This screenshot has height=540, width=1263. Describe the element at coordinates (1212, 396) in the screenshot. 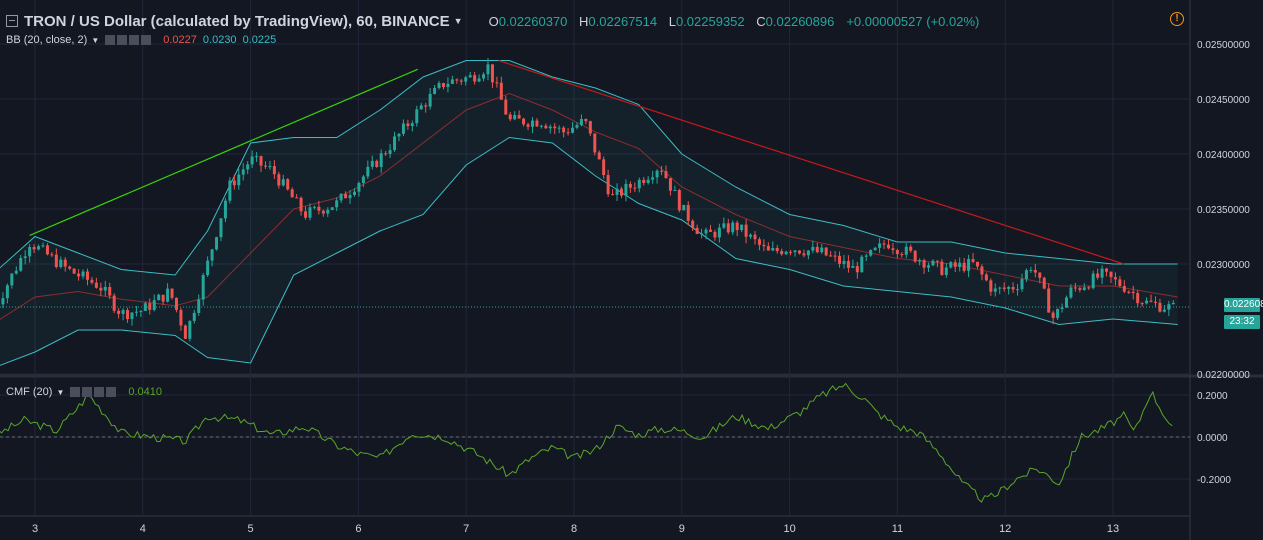

I see `cmf-y-tick-label: 0.2000` at that location.